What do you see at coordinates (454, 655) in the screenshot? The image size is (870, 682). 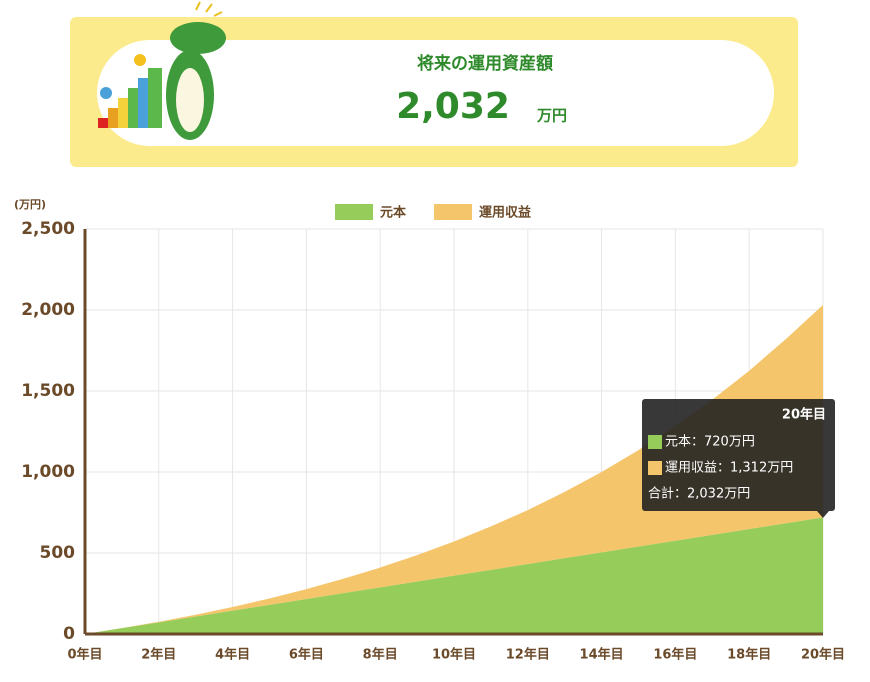 I see `x-tick-label: 10年目` at bounding box center [454, 655].